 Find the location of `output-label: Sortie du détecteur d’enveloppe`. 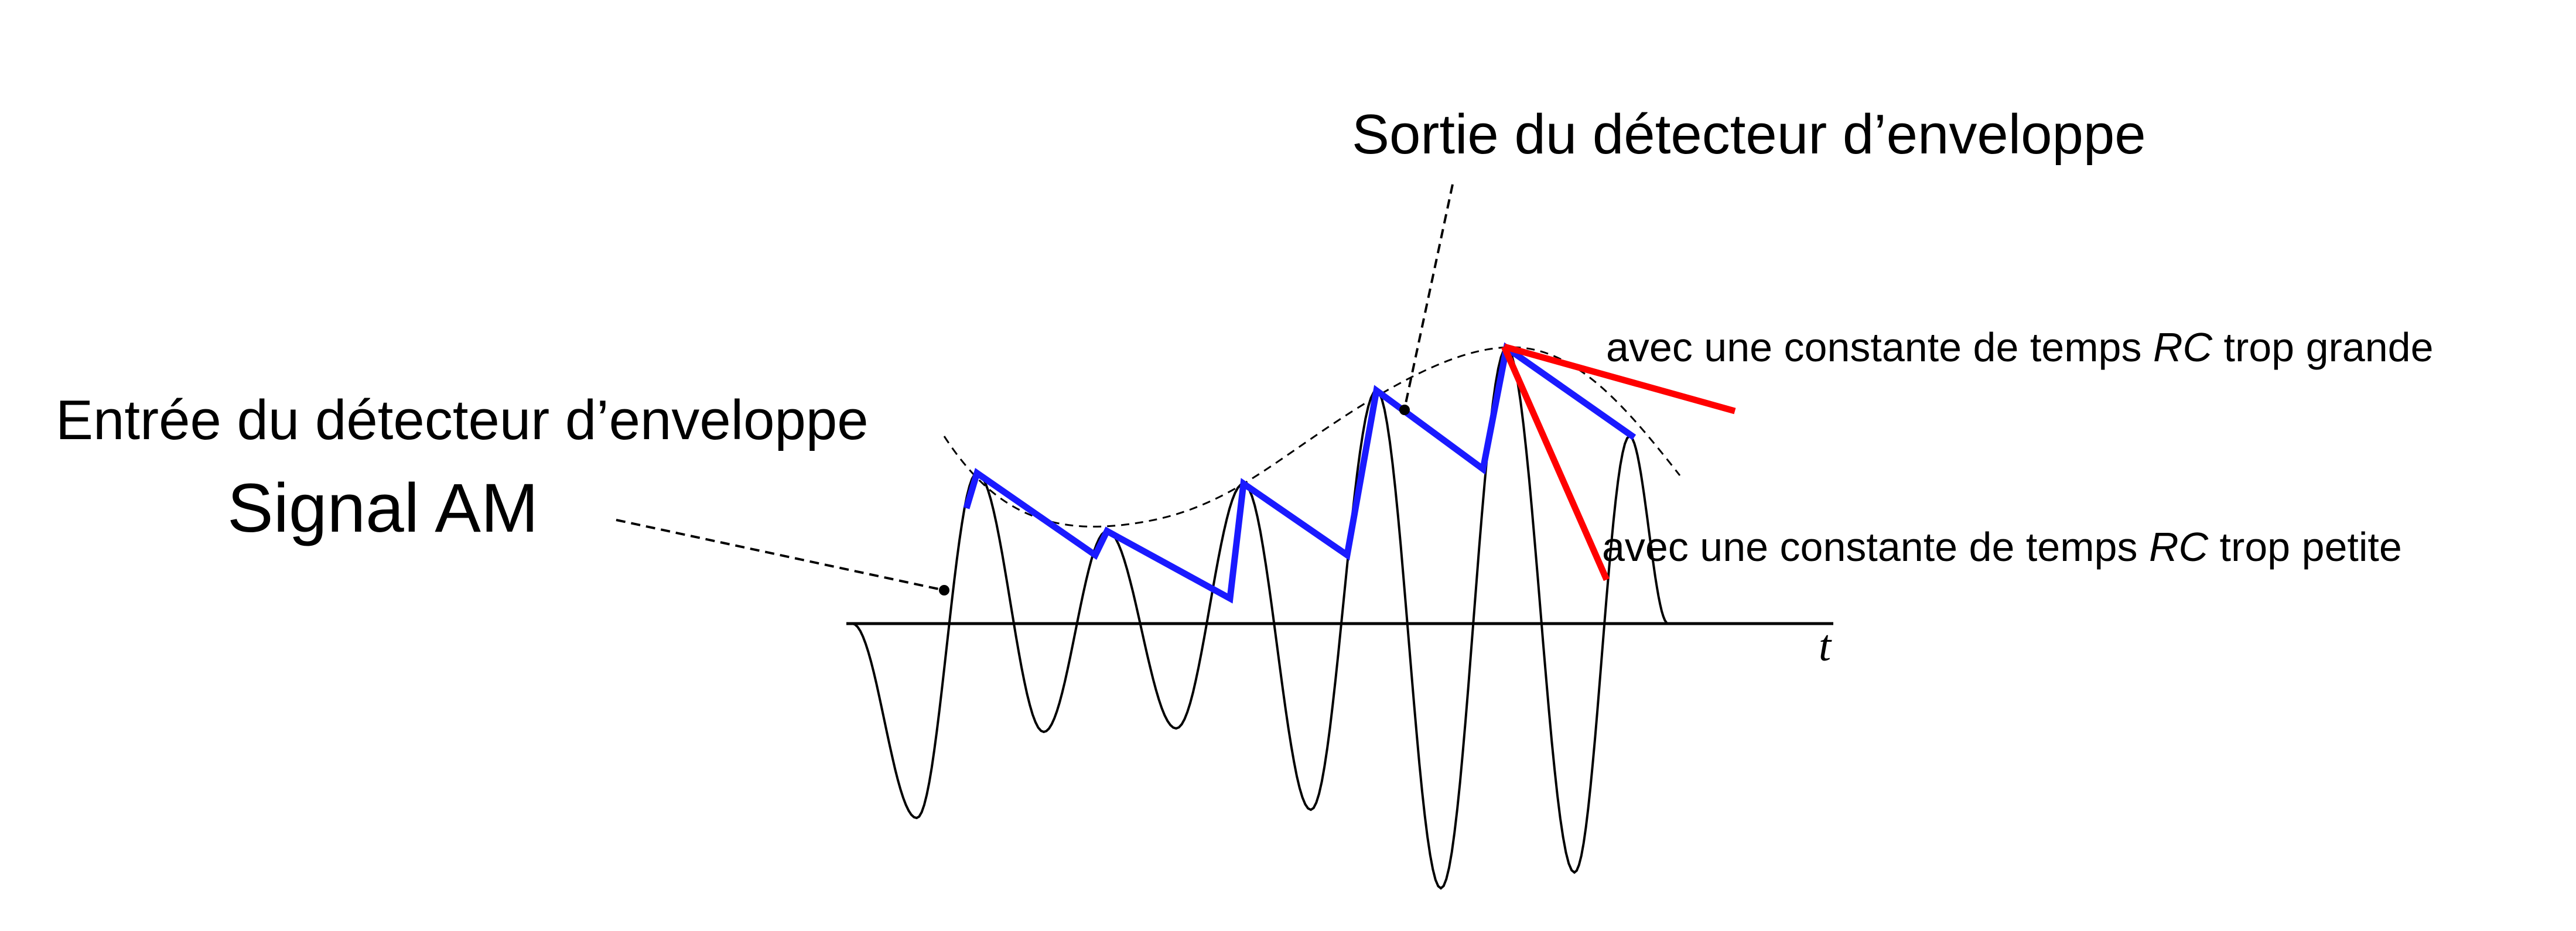

output-label: Sortie du détecteur d’enveloppe is located at coordinates (1749, 134).